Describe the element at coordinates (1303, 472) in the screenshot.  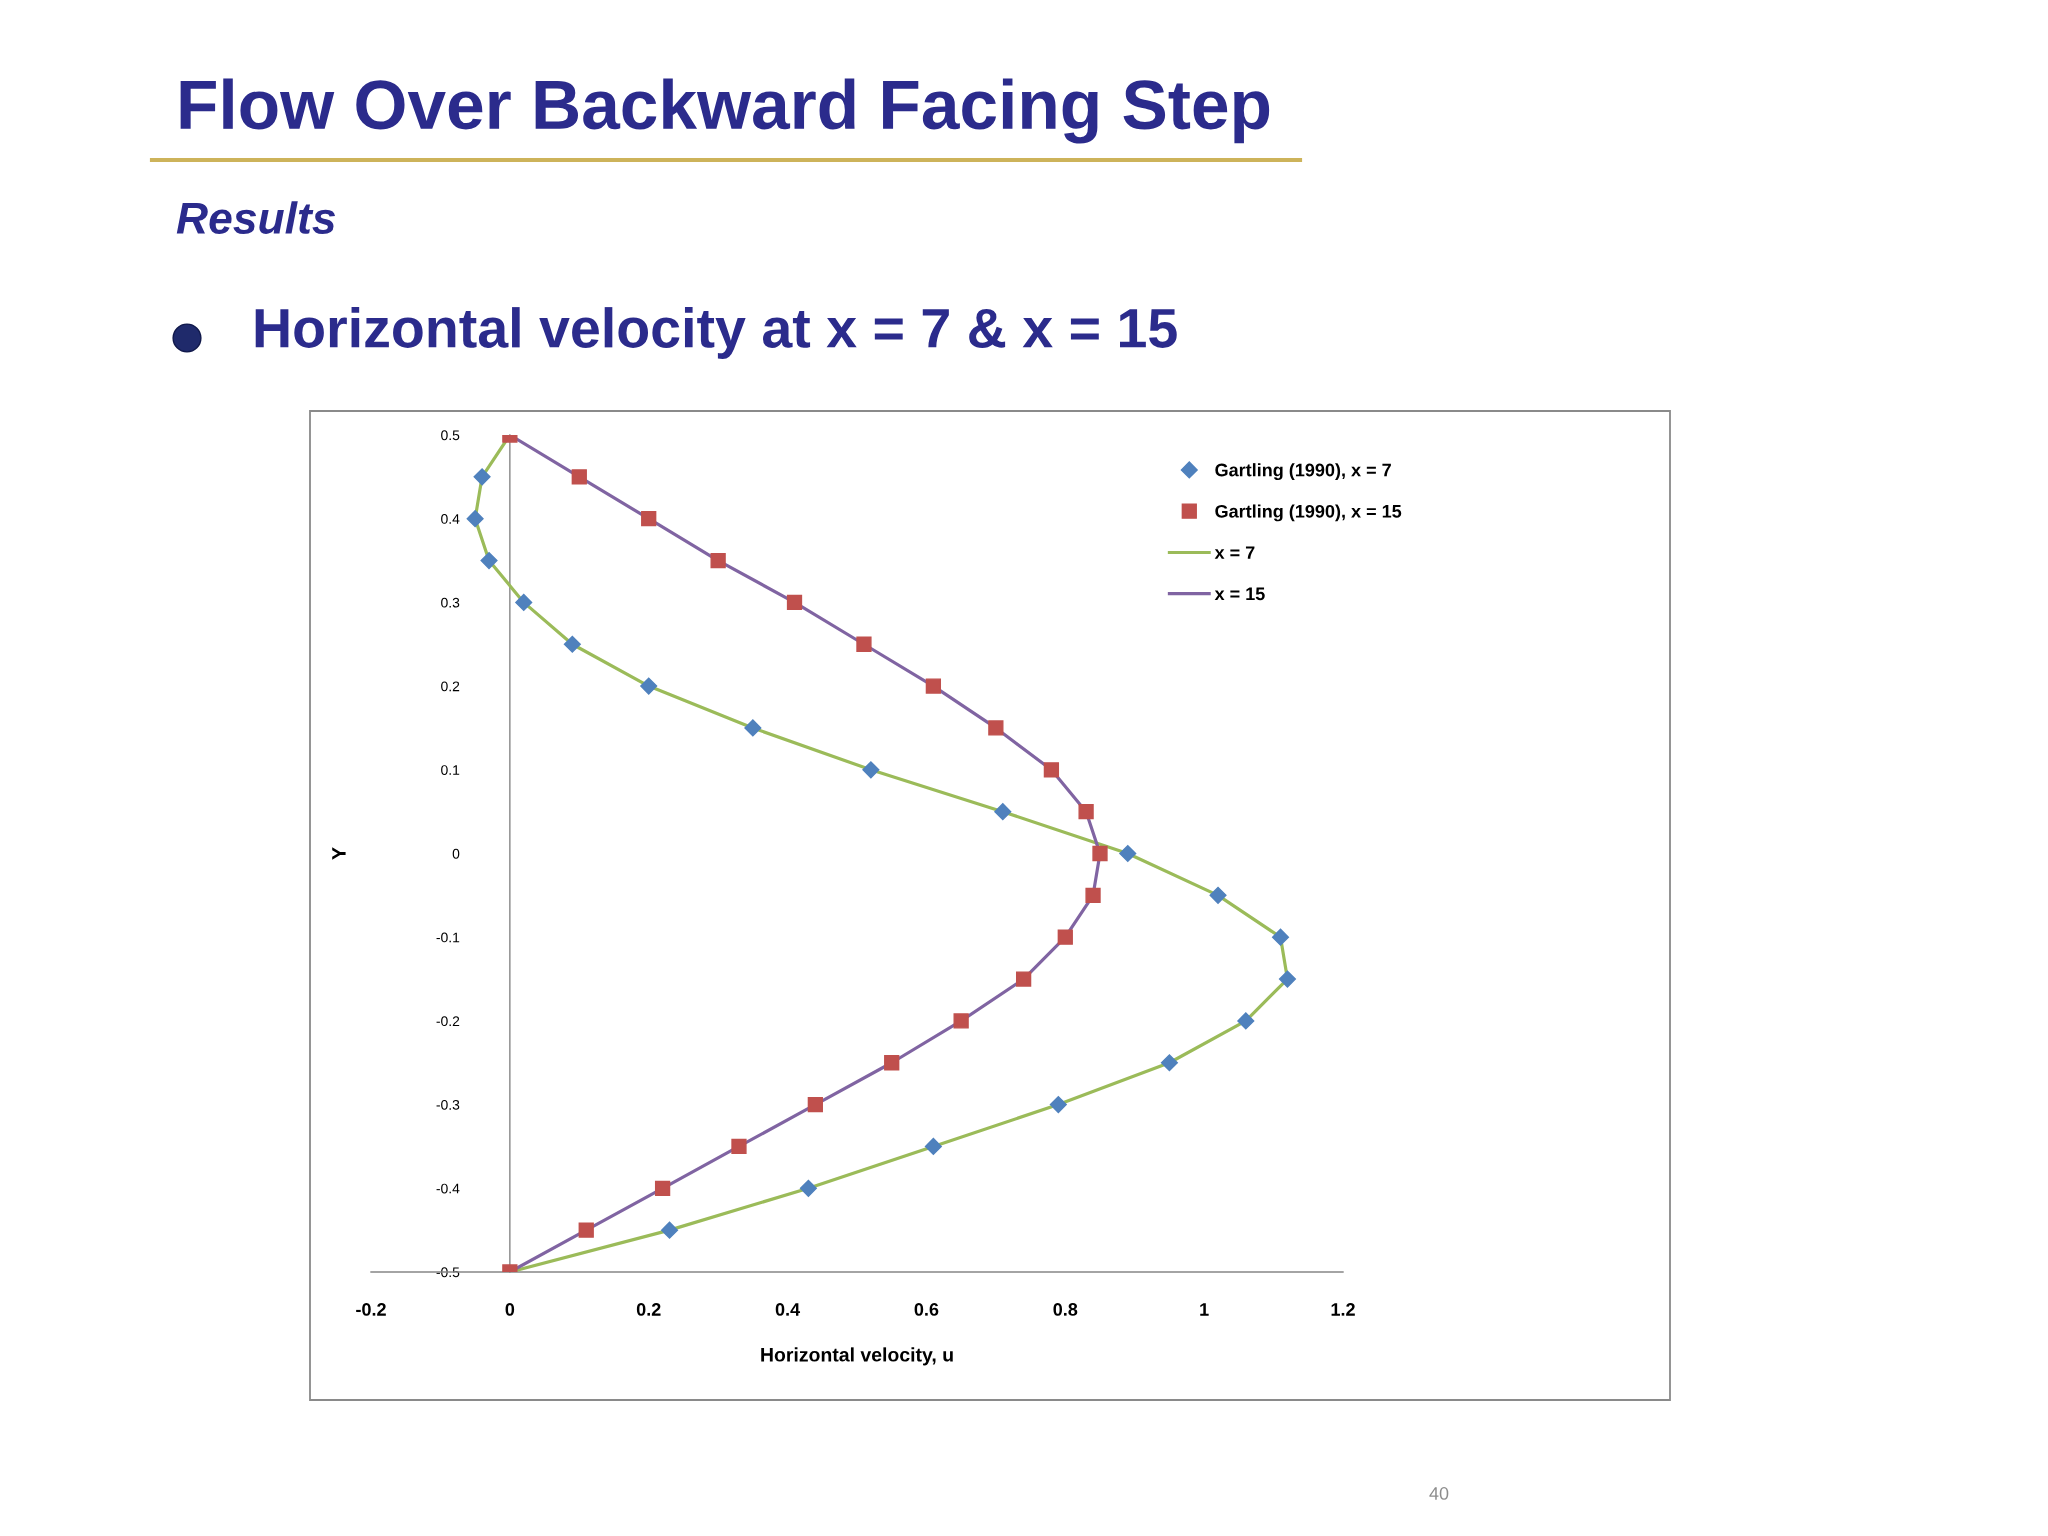
I see `legend-label: Gartling (1990), x = 7` at that location.